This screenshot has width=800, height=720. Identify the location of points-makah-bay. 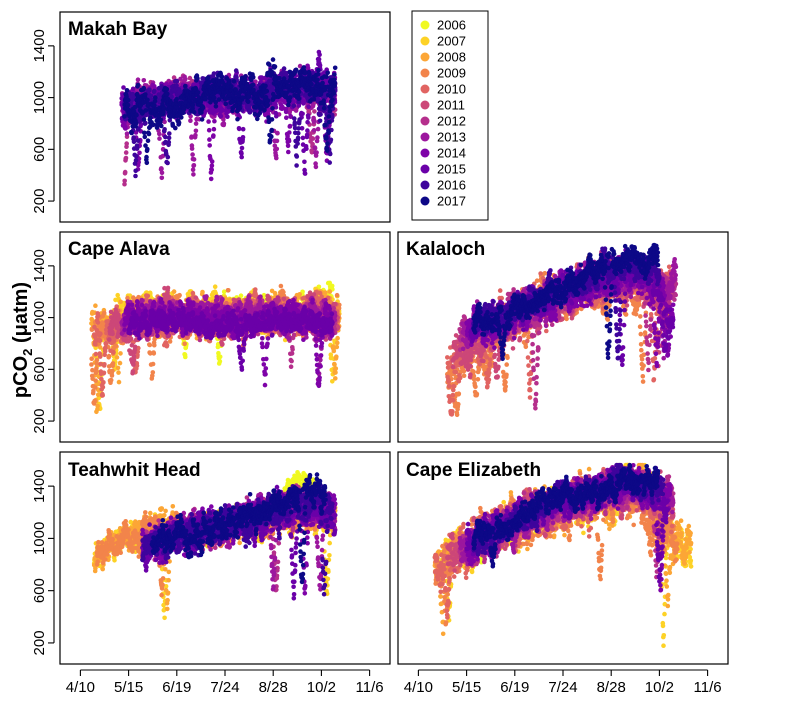
(228, 118).